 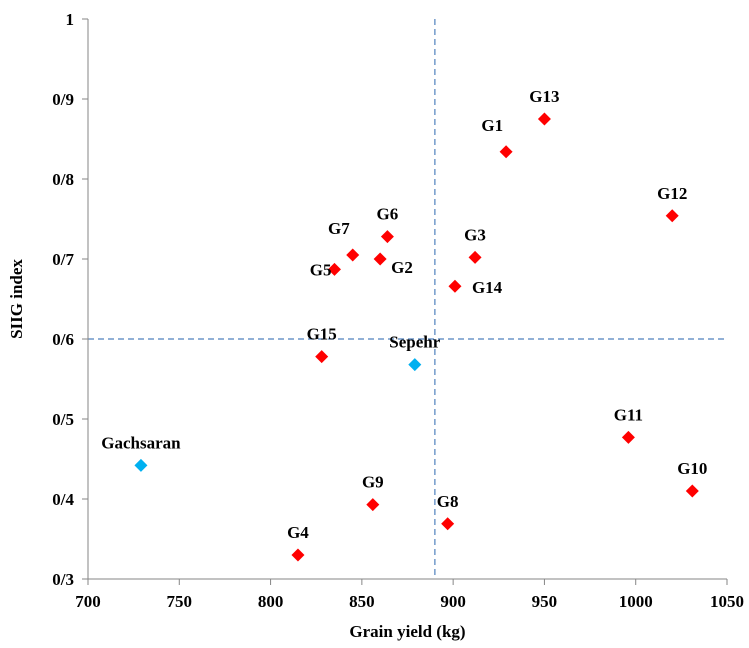 I want to click on point-label-g12: G12, so click(x=672, y=193).